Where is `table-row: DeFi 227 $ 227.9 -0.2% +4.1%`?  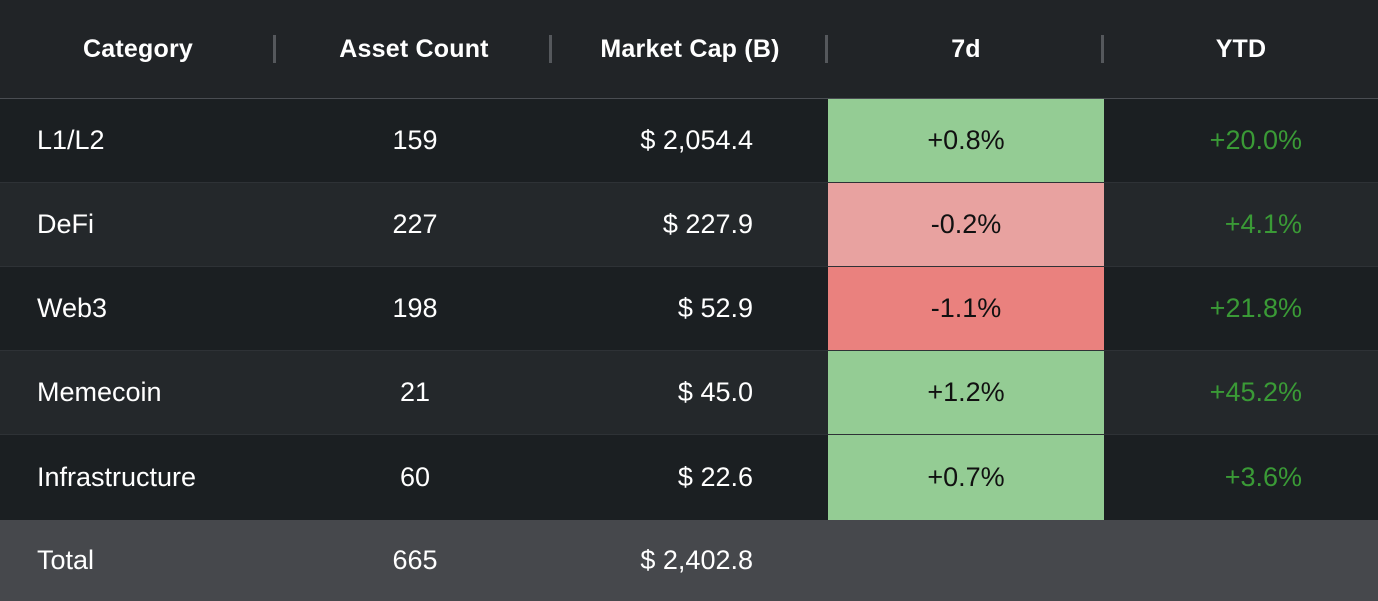 table-row: DeFi 227 $ 227.9 -0.2% +4.1% is located at coordinates (689, 225).